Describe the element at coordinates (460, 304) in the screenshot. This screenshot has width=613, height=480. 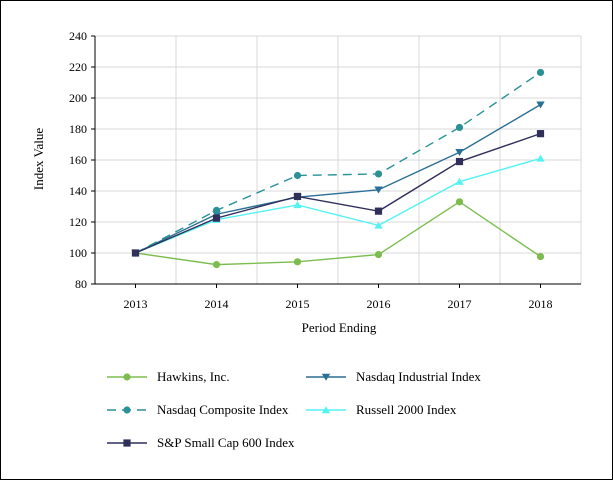
I see `x-tick-label: 2017` at that location.